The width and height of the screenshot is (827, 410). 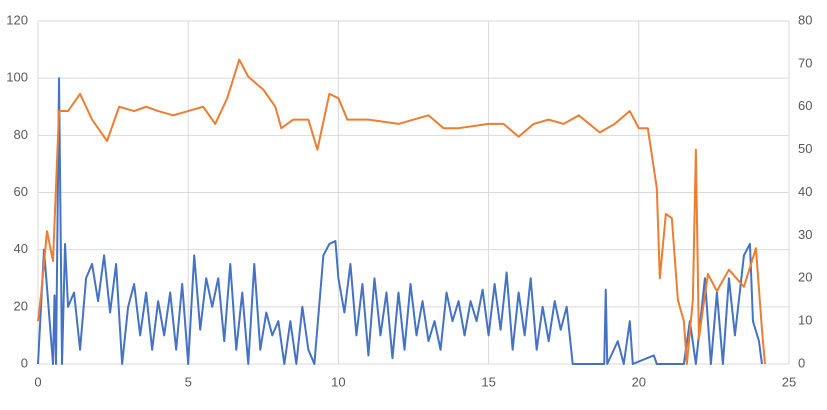 I want to click on x-tick-label: 15, so click(x=488, y=381).